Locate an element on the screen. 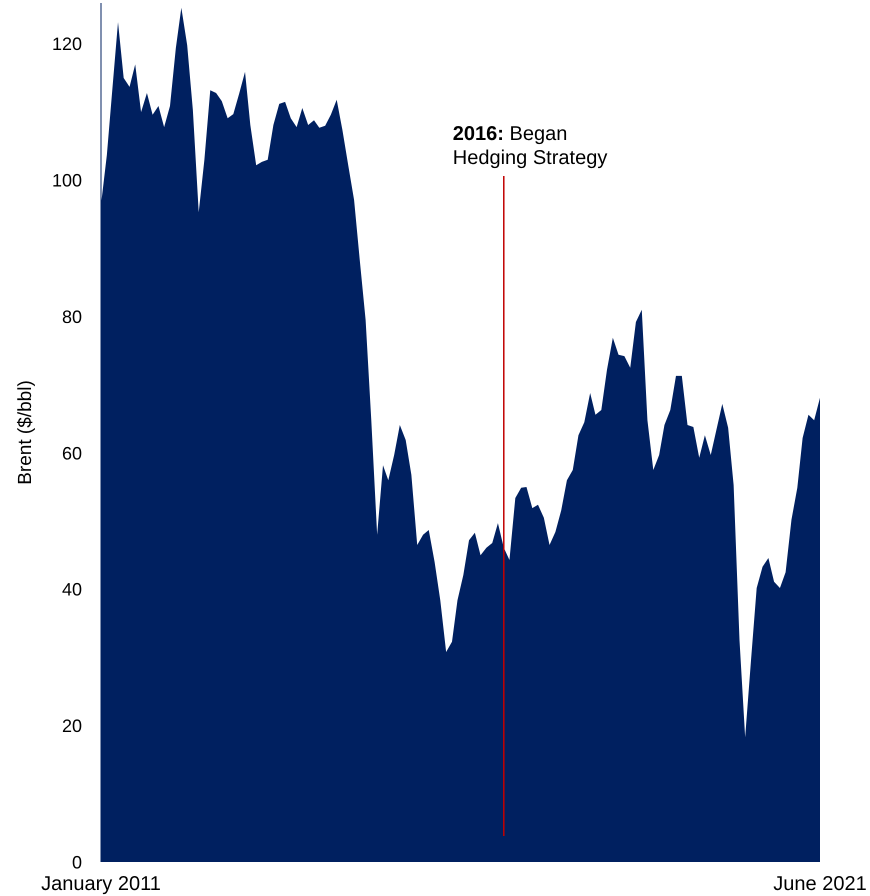 This screenshot has width=870, height=896. y-tick-label: 60 is located at coordinates (72, 453).